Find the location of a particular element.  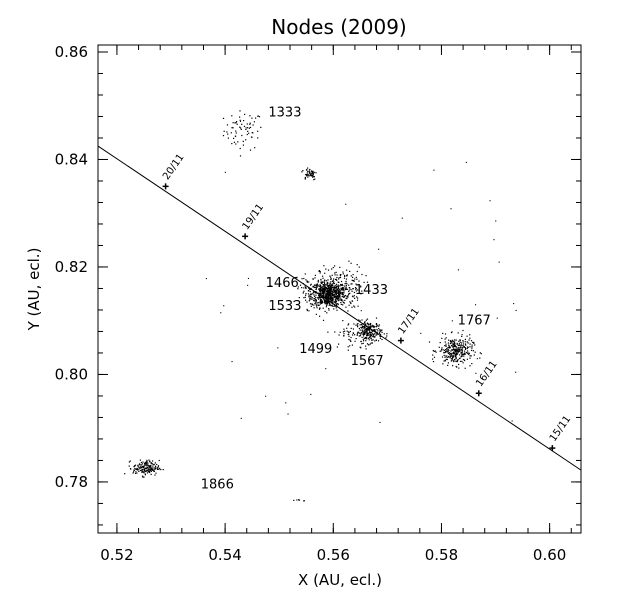

cluster-label: 1866 is located at coordinates (217, 484).